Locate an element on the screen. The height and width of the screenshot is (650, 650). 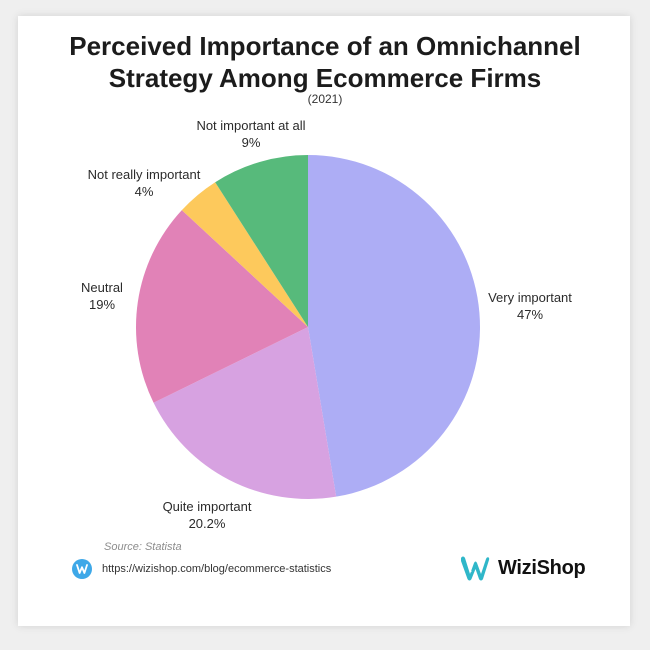
slice-value: 9% is located at coordinates (251, 142).